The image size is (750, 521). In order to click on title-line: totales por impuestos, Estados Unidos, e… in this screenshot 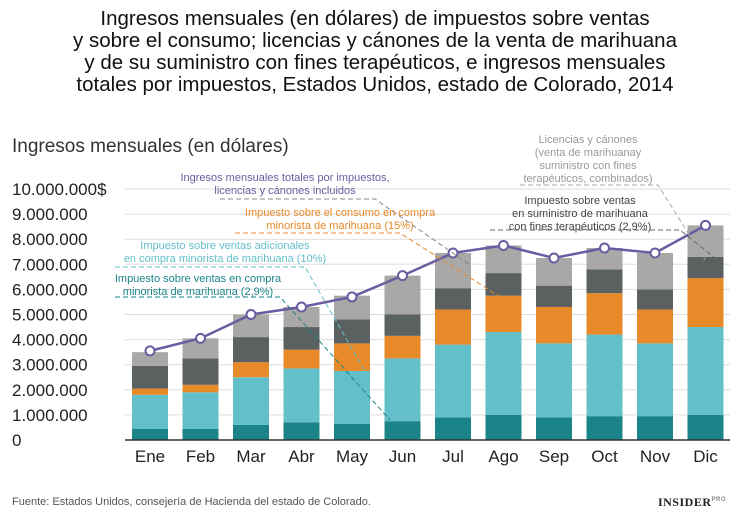, I will do `click(375, 84)`.